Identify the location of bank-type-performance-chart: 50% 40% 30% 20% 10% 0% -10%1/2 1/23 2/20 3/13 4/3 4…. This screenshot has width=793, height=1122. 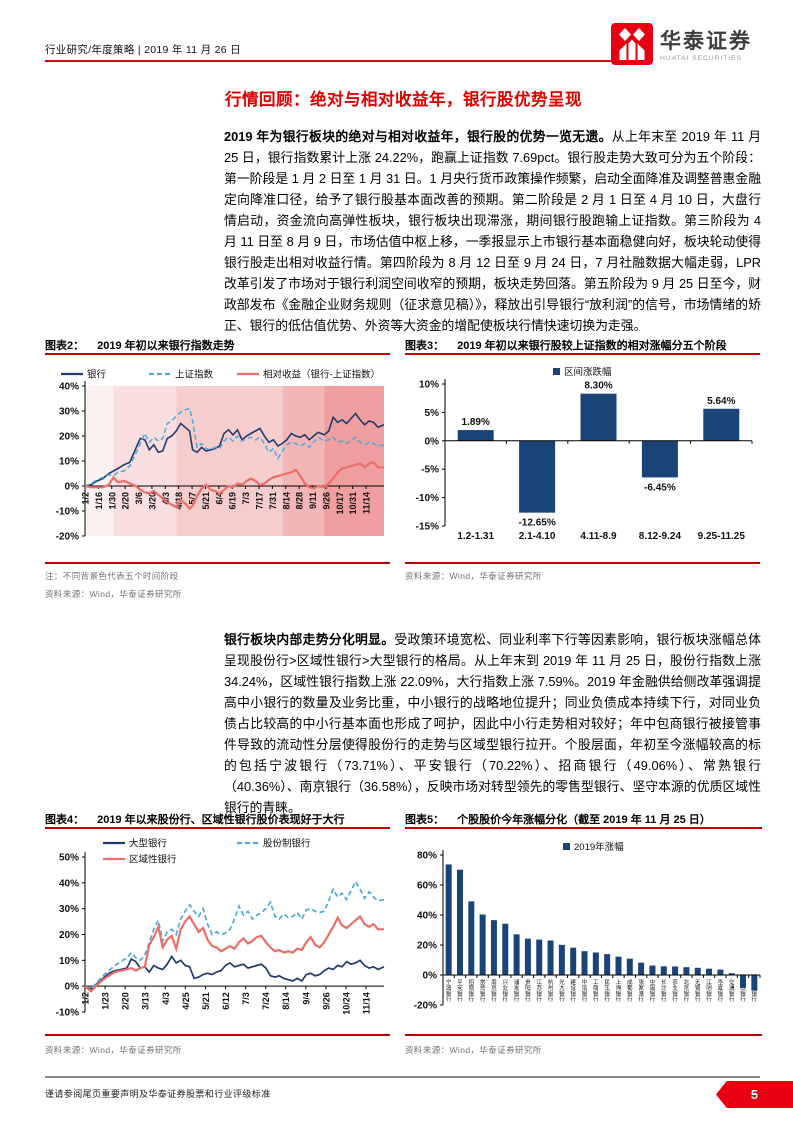
(220, 928).